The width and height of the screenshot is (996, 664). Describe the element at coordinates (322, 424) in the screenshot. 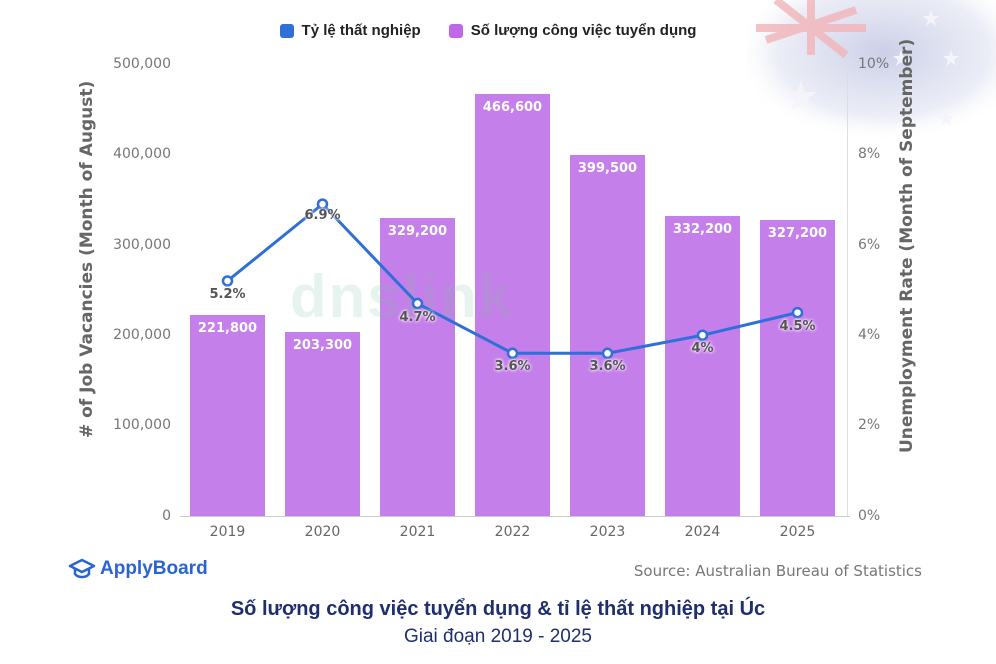

I see `bar-2020` at that location.